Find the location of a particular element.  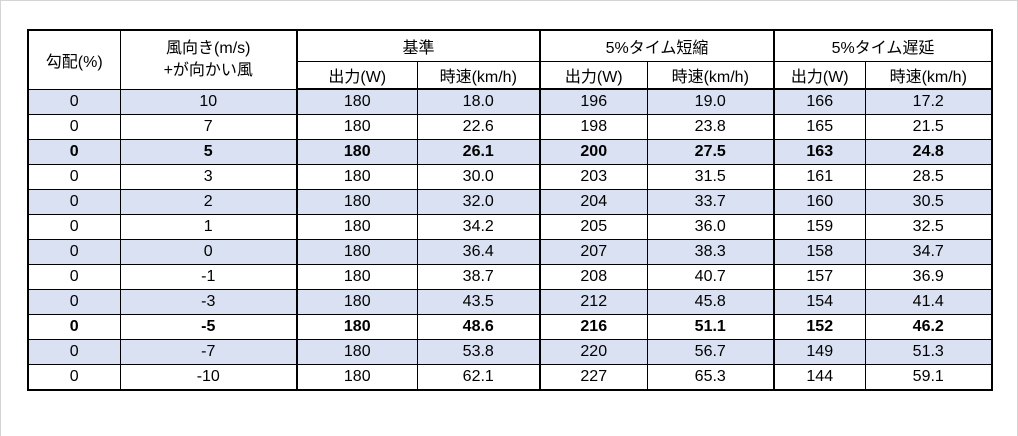

table-cell: 30.5 is located at coordinates (928, 202).